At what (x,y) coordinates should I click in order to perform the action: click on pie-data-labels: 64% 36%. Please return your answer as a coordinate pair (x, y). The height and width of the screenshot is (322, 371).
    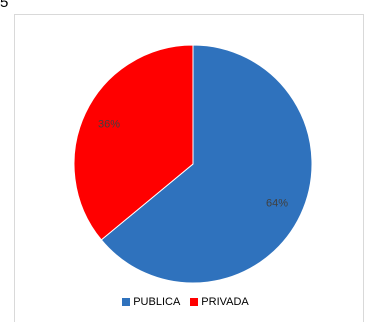
    Looking at the image, I should click on (193, 163).